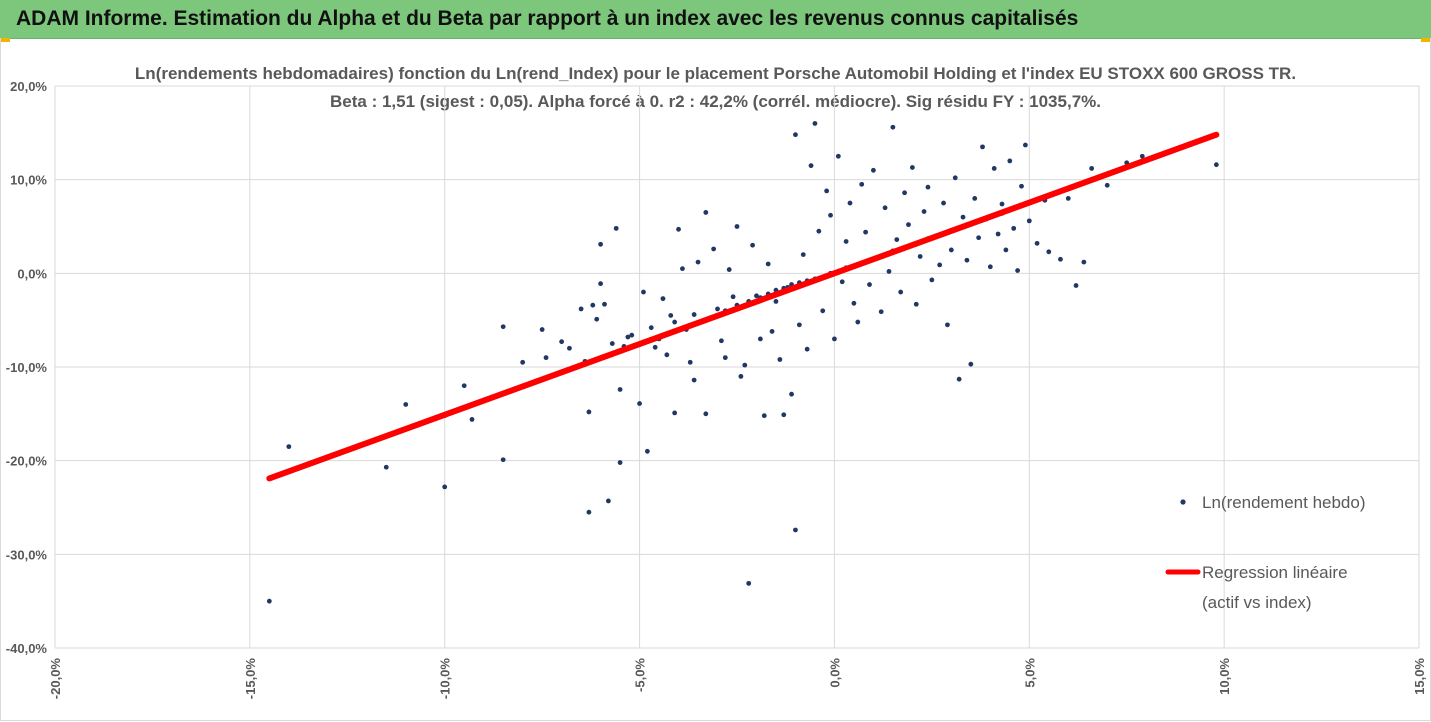 This screenshot has width=1431, height=722. I want to click on y-tick-label: 10,0%, so click(28, 180).